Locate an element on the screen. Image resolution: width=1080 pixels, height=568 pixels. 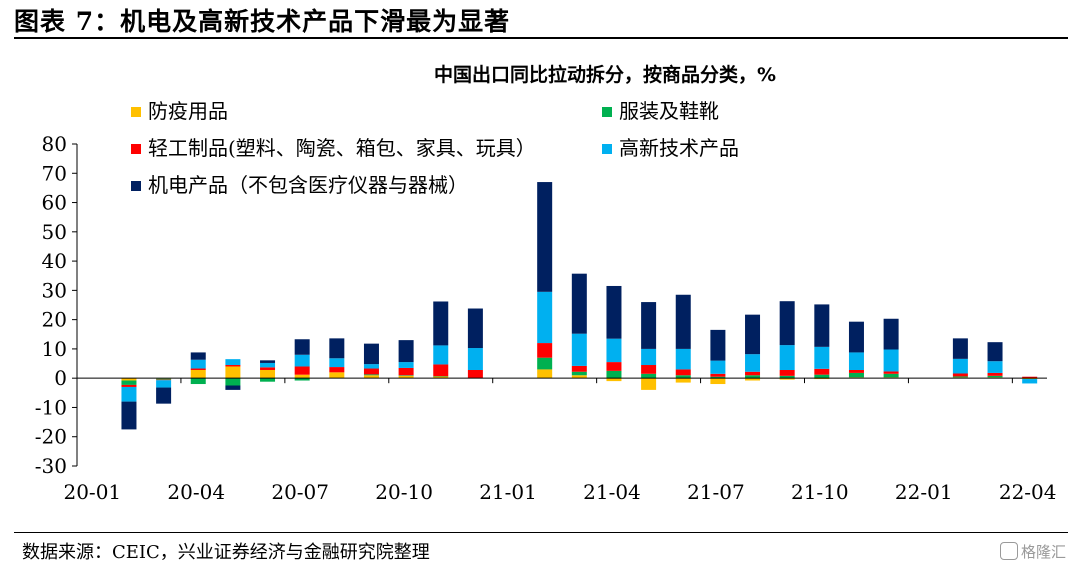
bar-segment-21-03-s4 is located at coordinates (579, 303).